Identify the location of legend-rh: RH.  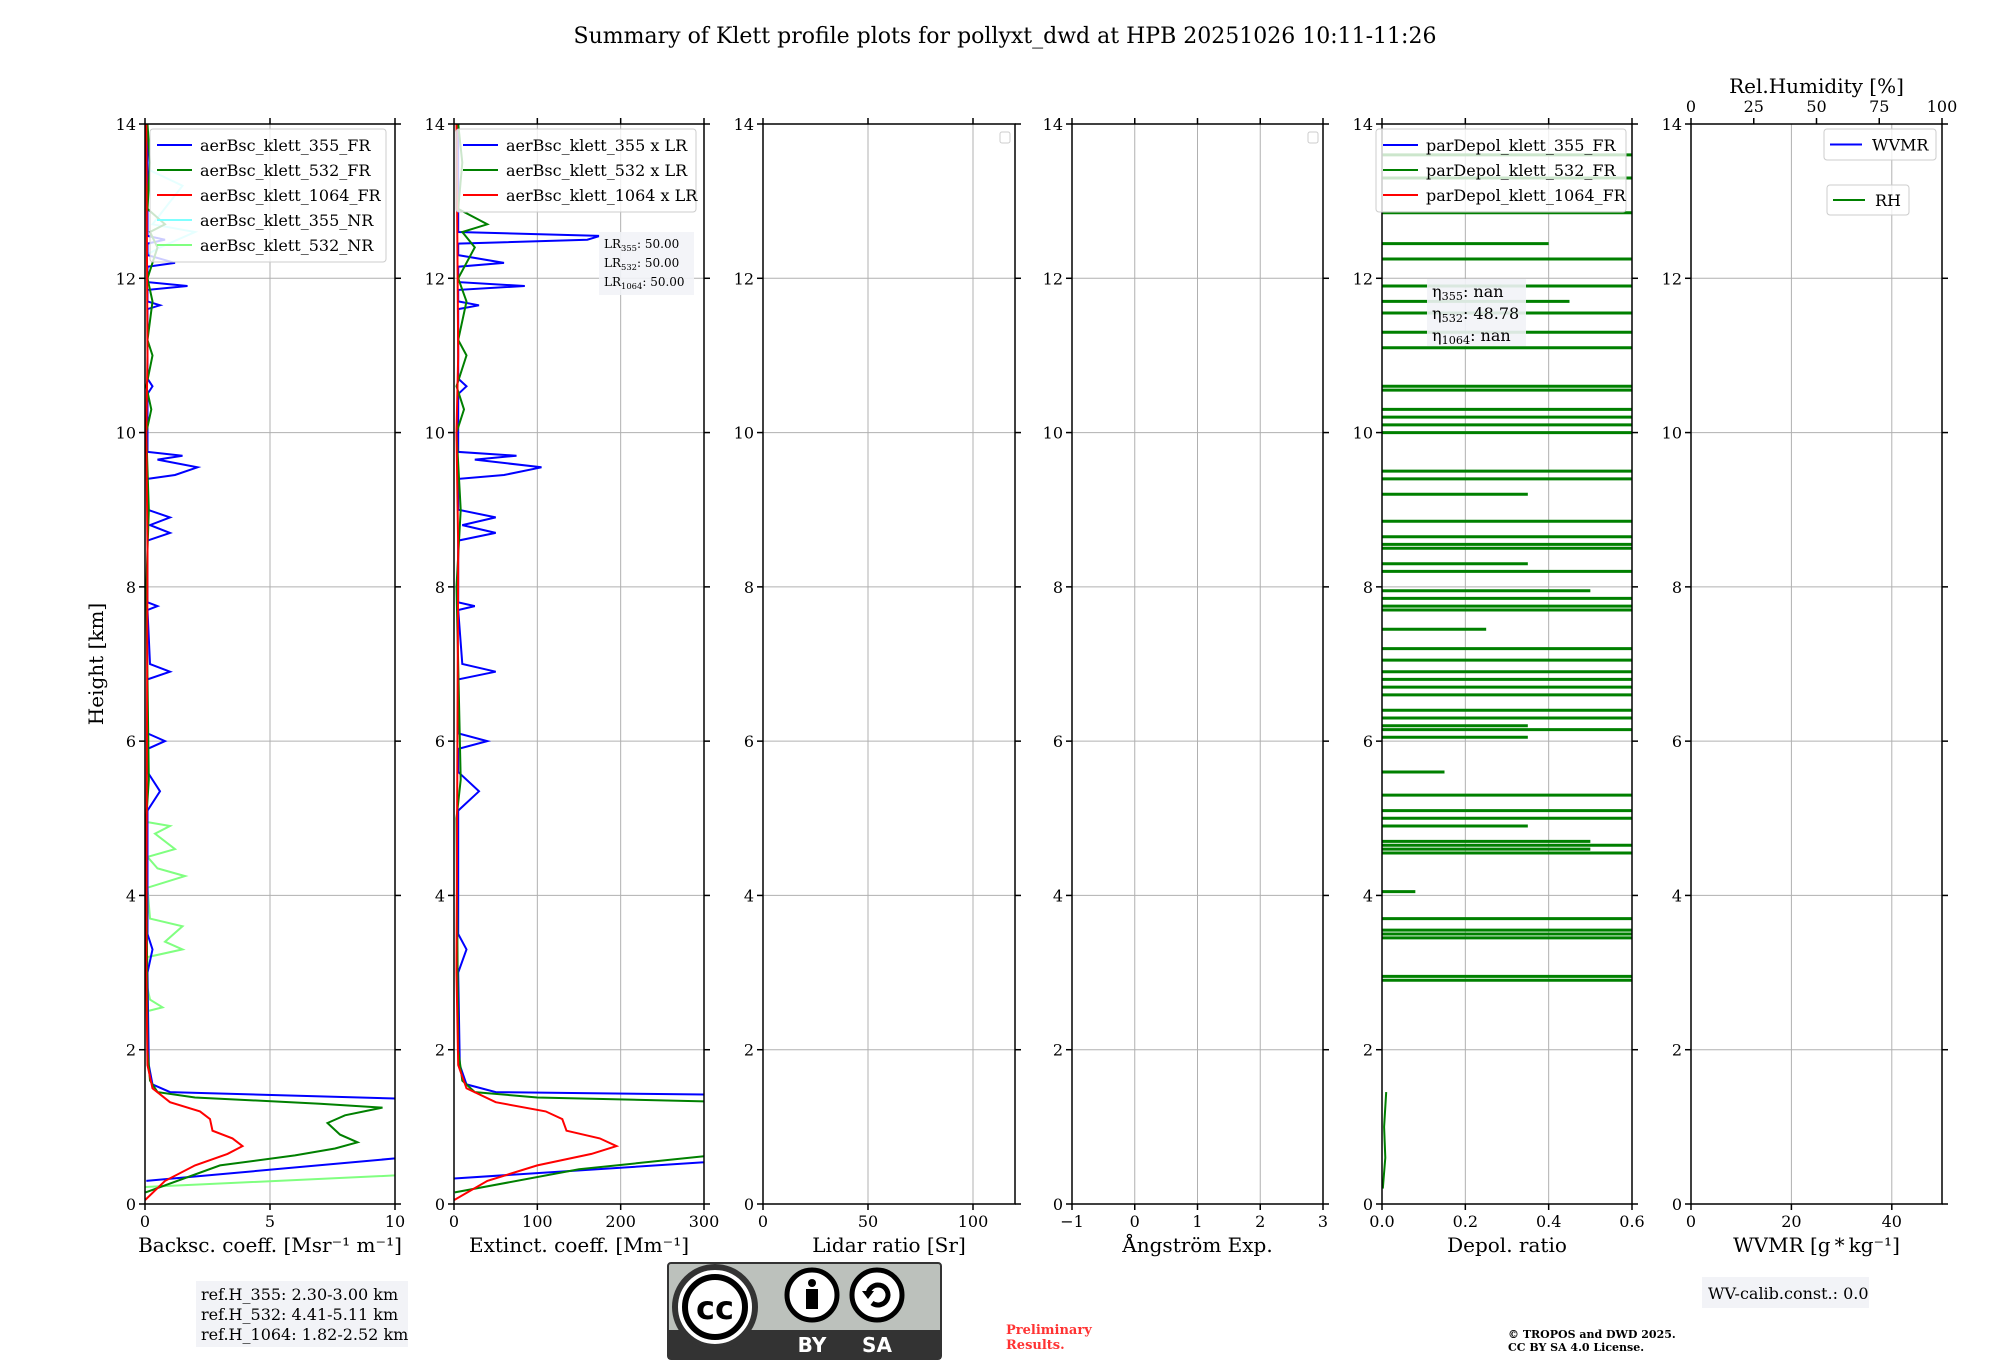
(1868, 200).